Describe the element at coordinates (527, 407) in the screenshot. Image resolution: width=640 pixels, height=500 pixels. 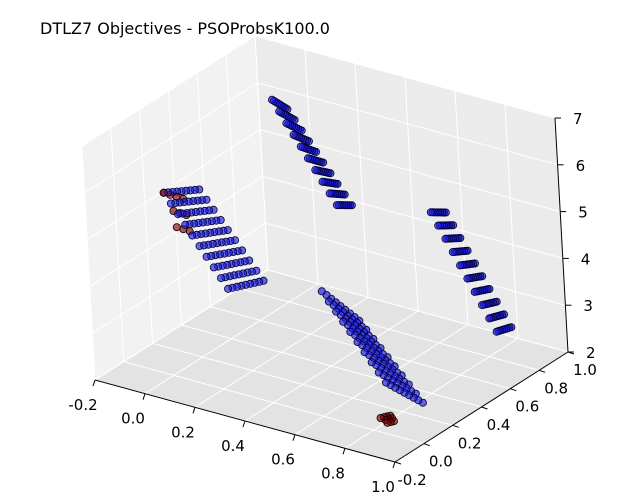
I see `y-tick-label: 0.6` at that location.